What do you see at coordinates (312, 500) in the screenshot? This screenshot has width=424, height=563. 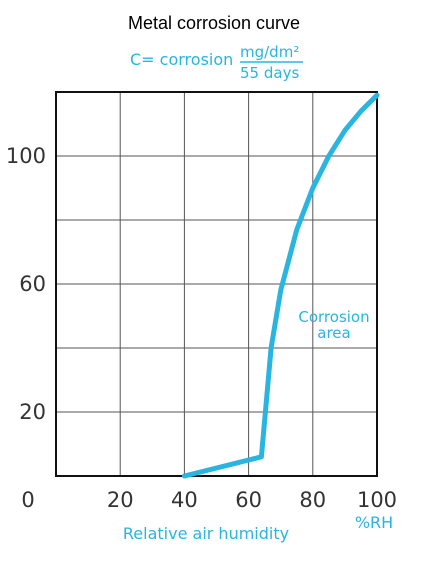 I see `x-tick-label: 80` at bounding box center [312, 500].